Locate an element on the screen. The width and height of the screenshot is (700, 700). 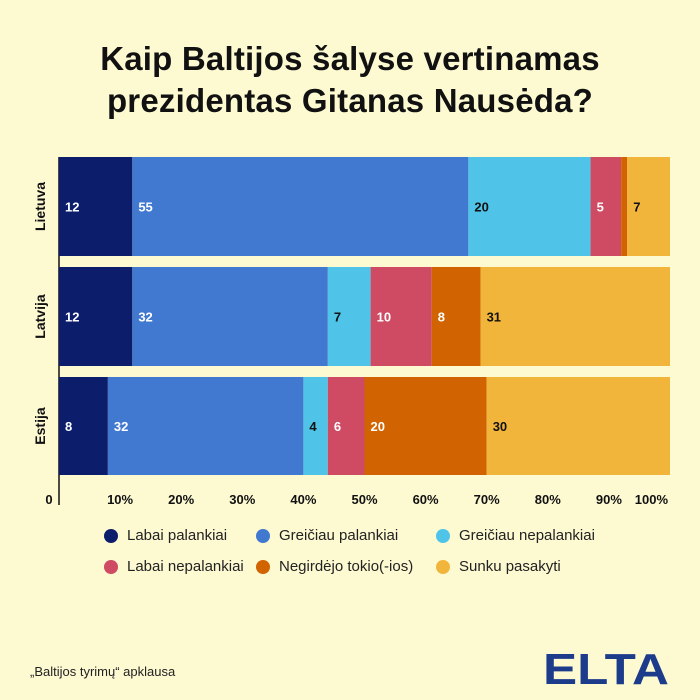
data-label: 5 is located at coordinates (600, 207).